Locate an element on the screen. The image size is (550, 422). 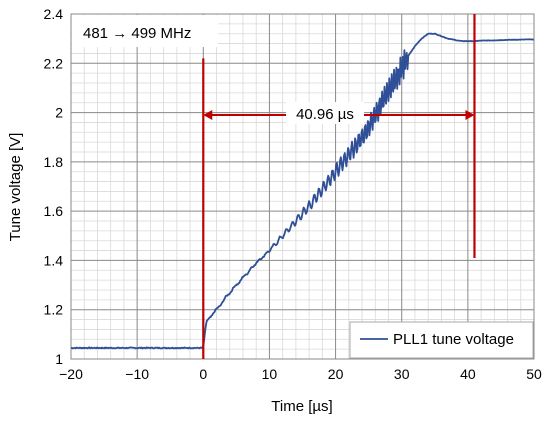
legend-entry-pll1: PLL1 tune voltage is located at coordinates (453, 339).